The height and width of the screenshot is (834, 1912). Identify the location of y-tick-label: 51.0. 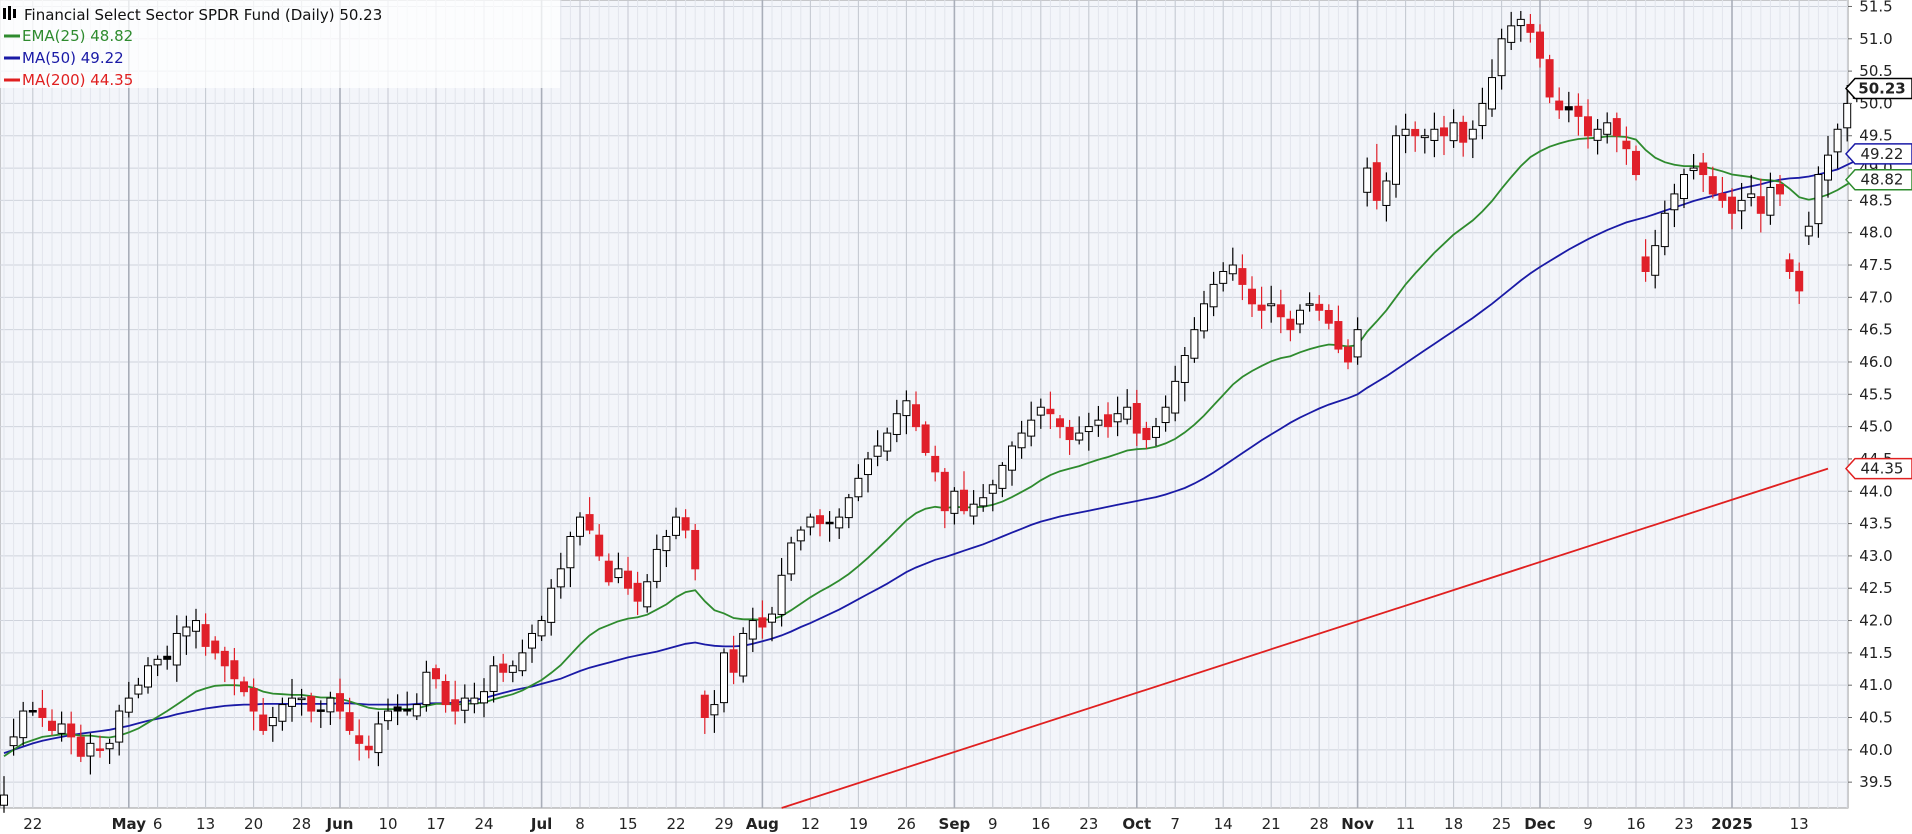
(1875, 39).